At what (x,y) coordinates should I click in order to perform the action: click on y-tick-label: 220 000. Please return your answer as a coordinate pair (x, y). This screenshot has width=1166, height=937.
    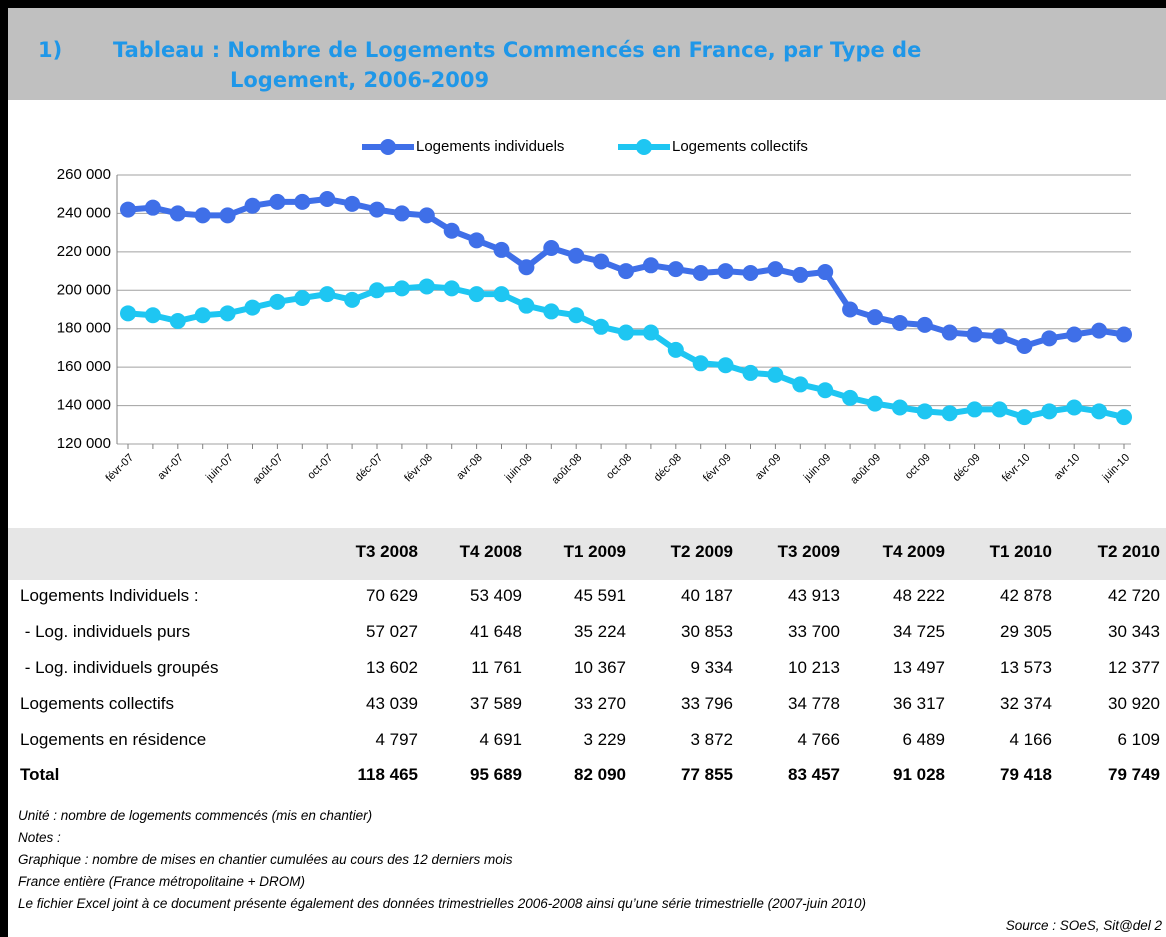
    Looking at the image, I should click on (84, 251).